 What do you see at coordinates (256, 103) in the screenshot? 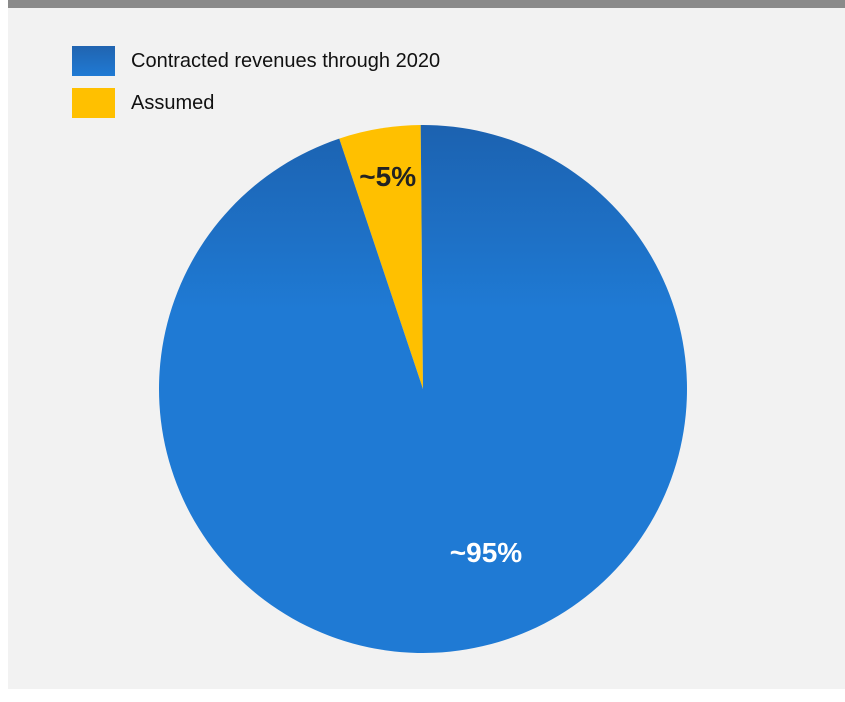
I see `legend-item-assumed: Assumed` at bounding box center [256, 103].